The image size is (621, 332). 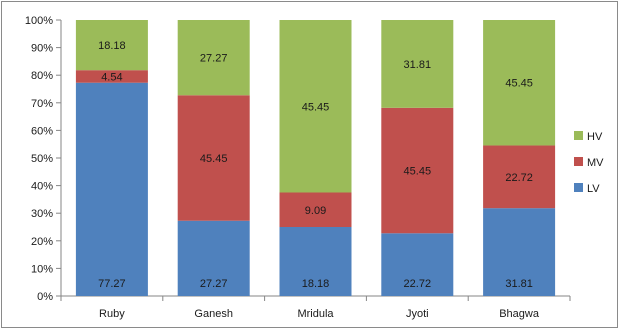 What do you see at coordinates (42, 131) in the screenshot?
I see `y-tick-label: 60%` at bounding box center [42, 131].